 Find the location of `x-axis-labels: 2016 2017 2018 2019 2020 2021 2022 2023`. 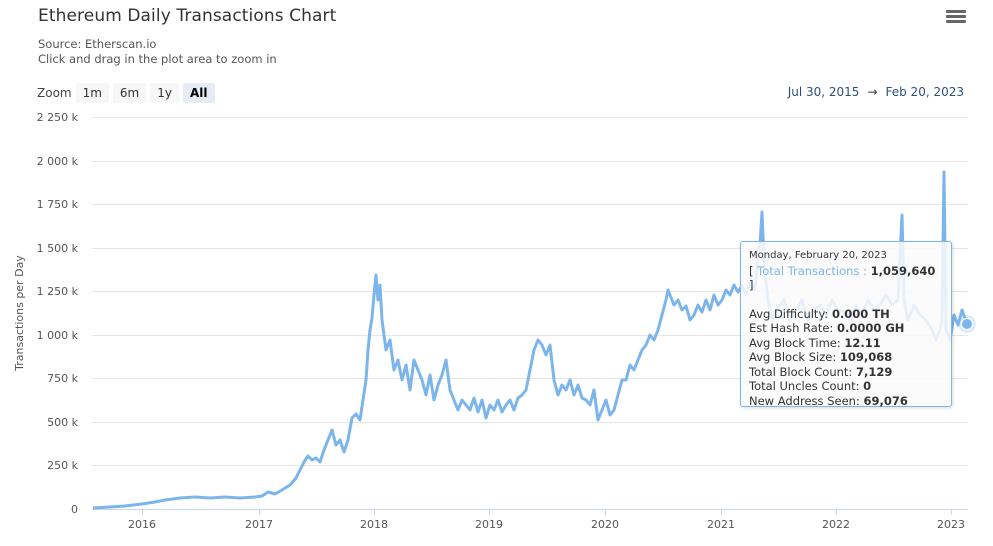

x-axis-labels: 2016 2017 2018 2019 2020 2021 2022 2023 is located at coordinates (546, 524).